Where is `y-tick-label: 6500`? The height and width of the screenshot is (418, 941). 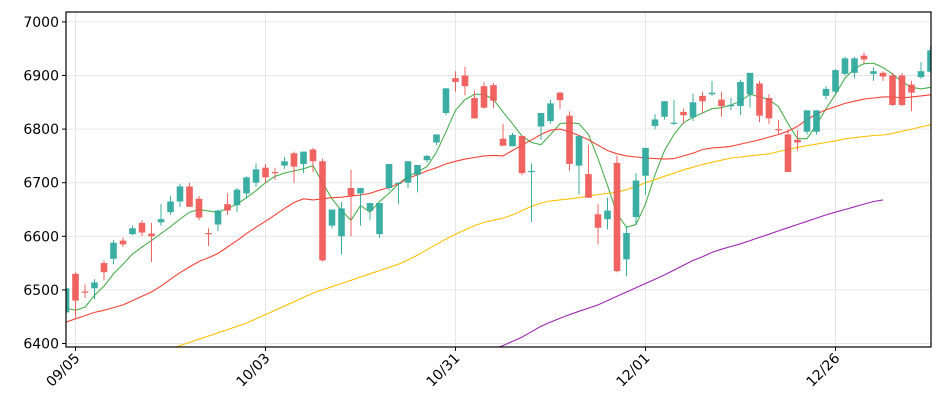 y-tick-label: 6500 is located at coordinates (41, 291).